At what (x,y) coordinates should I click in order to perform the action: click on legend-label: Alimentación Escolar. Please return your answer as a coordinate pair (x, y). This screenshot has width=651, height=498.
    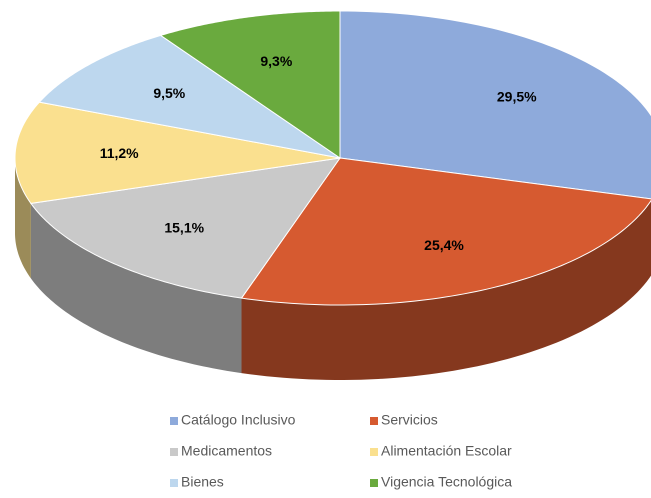
    Looking at the image, I should click on (446, 451).